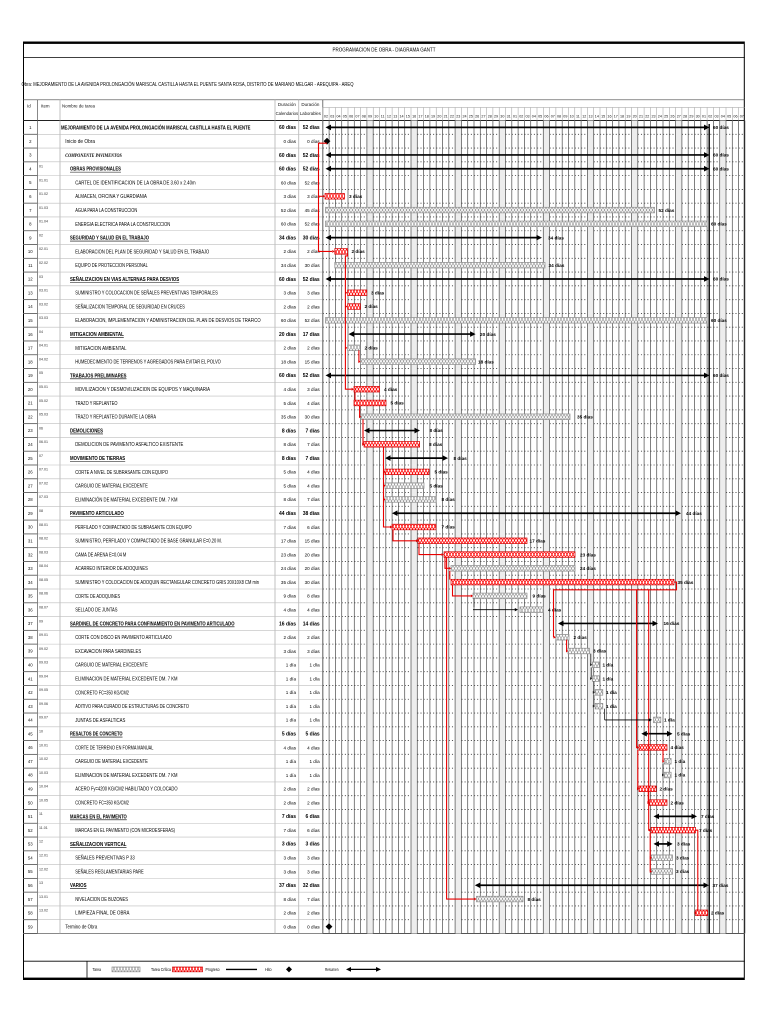  What do you see at coordinates (43, 635) in the screenshot?
I see `svg-text: 09.01` at bounding box center [43, 635].